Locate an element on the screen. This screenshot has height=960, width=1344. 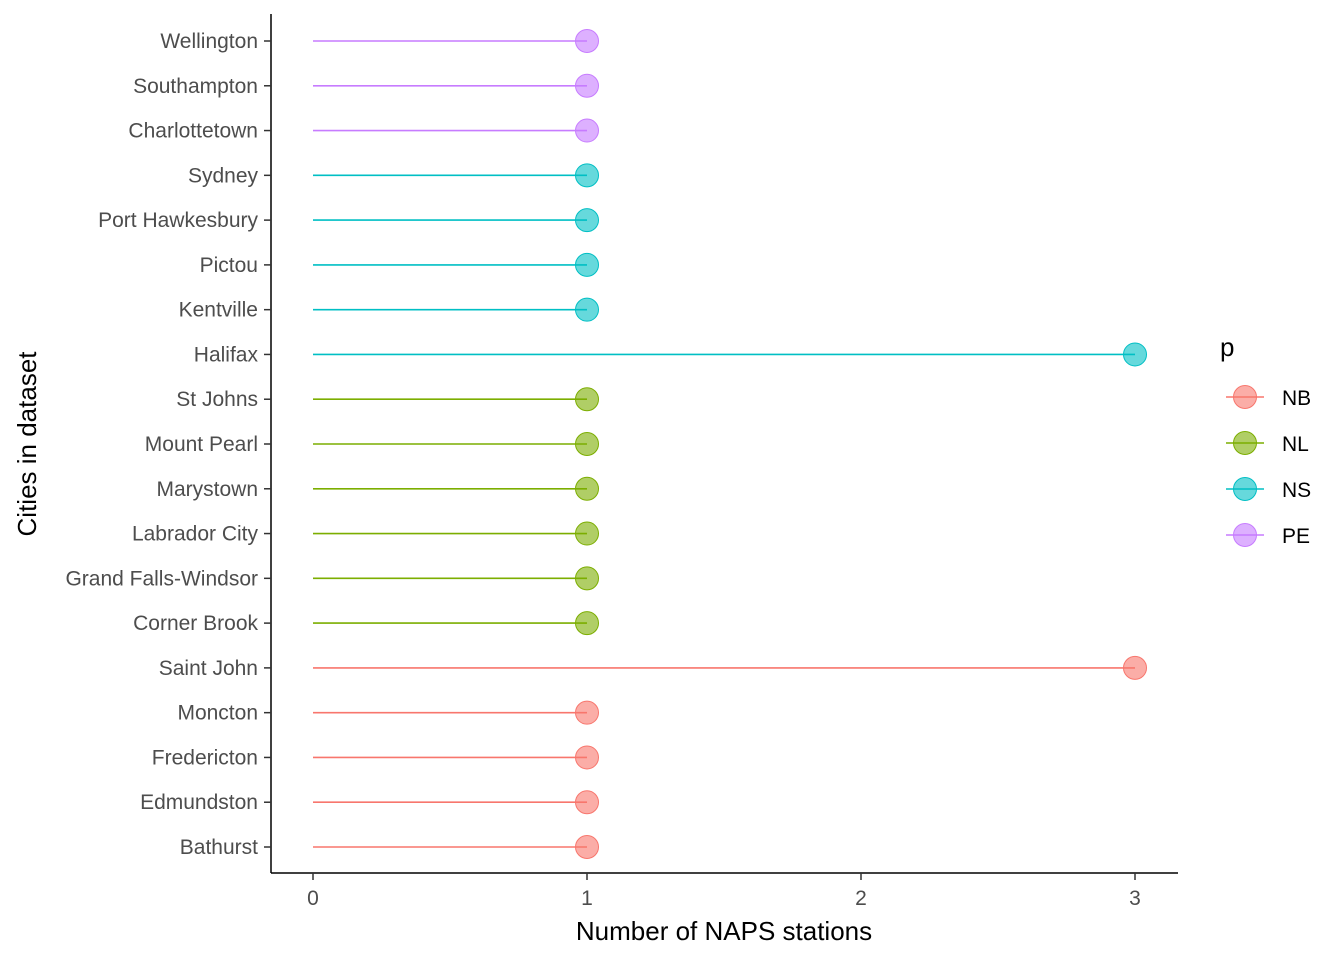
legend-label-nb: NB is located at coordinates (1296, 398).